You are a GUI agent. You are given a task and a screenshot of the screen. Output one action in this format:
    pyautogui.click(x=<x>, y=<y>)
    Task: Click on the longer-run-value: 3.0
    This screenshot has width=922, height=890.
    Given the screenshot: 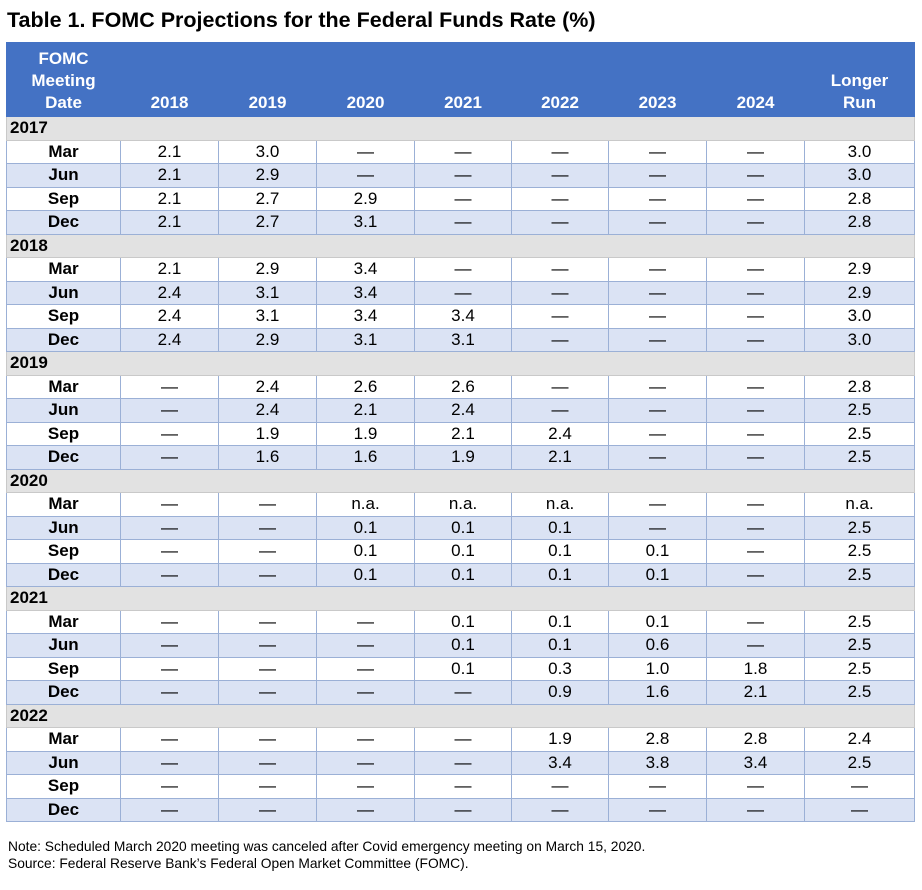 What is the action you would take?
    pyautogui.click(x=859, y=339)
    